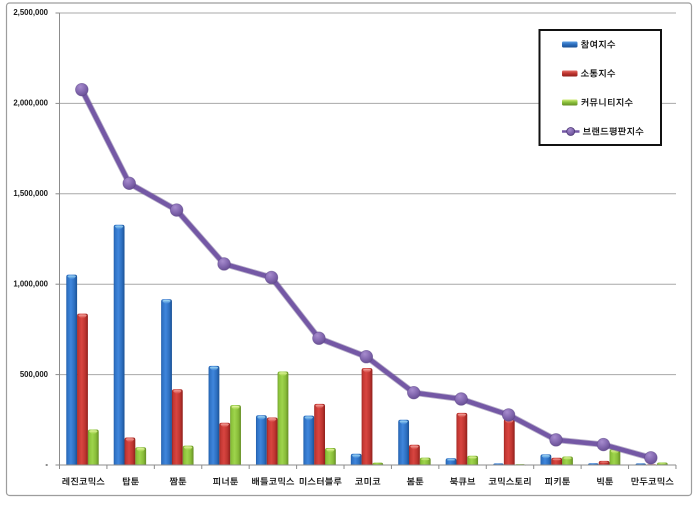 The width and height of the screenshot is (700, 508). Describe the element at coordinates (30, 193) in the screenshot. I see `svg-text: 1,500,000` at that location.